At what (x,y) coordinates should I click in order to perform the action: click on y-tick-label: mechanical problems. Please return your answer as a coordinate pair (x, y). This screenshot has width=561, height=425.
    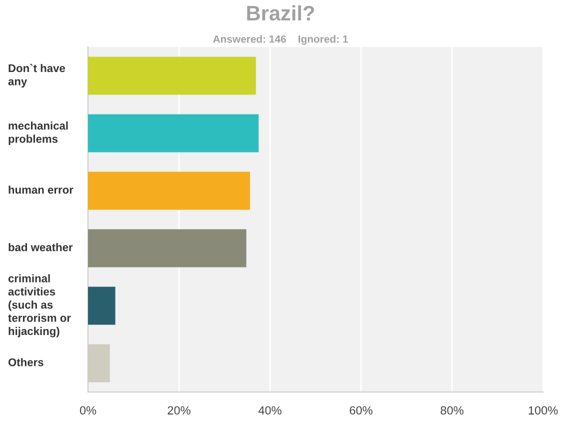
    Looking at the image, I should click on (38, 133).